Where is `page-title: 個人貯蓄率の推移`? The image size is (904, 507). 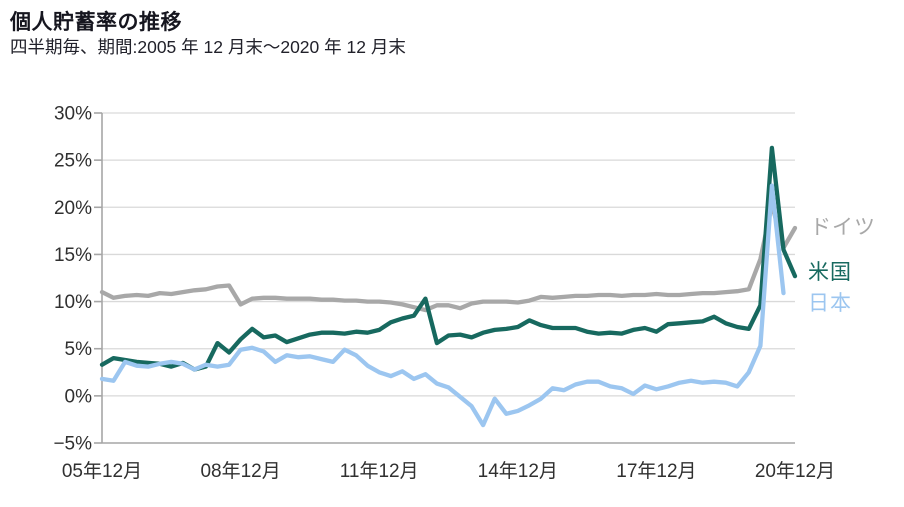
page-title: 個人貯蓄率の推移 is located at coordinates (96, 22).